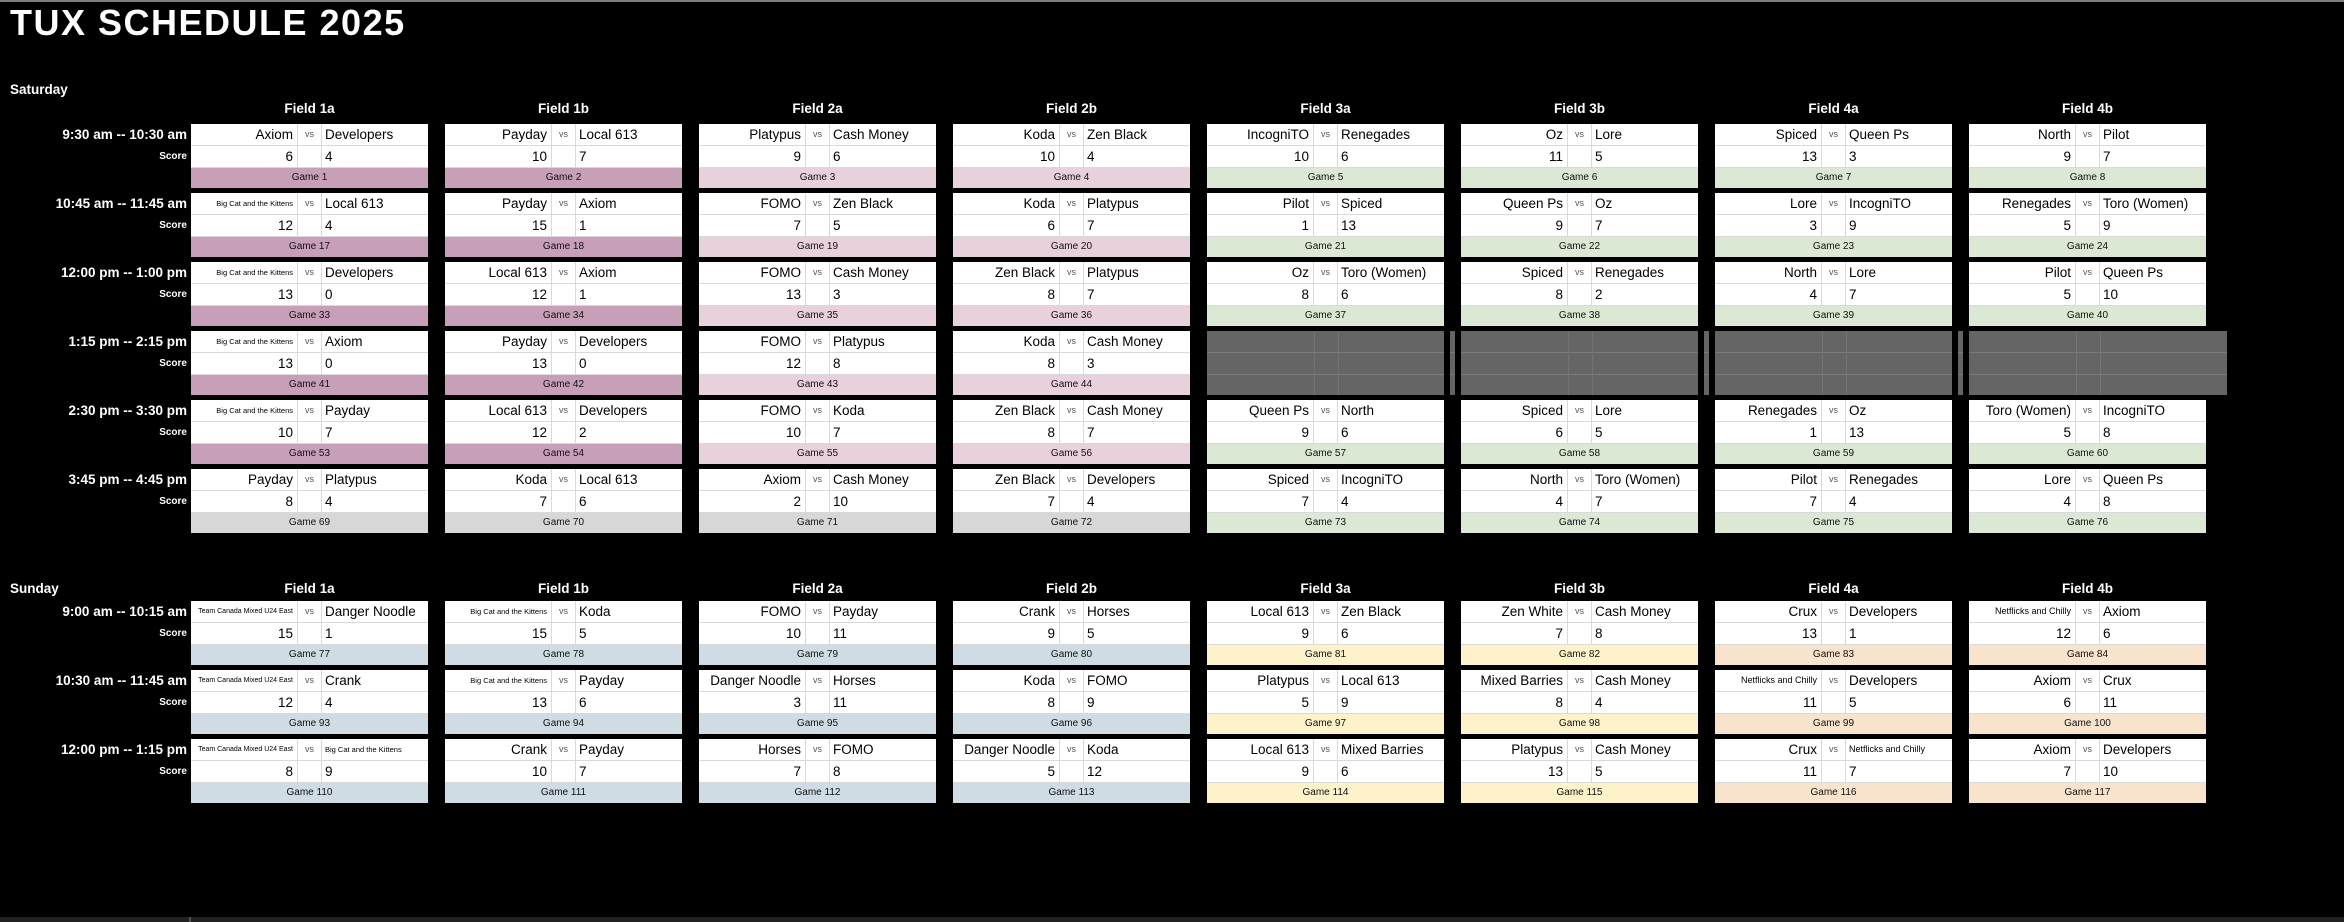  What do you see at coordinates (124, 134) in the screenshot?
I see `time-label: 9:30 am -- 10:30 am` at bounding box center [124, 134].